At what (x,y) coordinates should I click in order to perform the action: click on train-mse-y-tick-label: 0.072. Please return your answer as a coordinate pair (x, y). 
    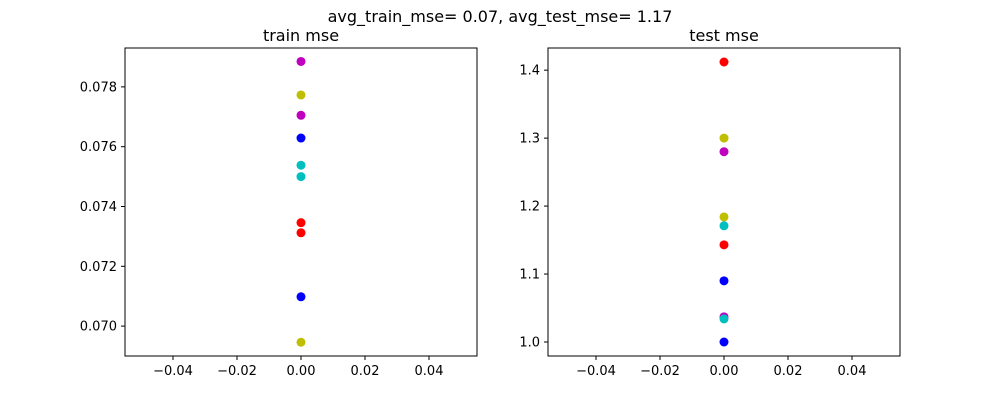
    Looking at the image, I should click on (98, 267).